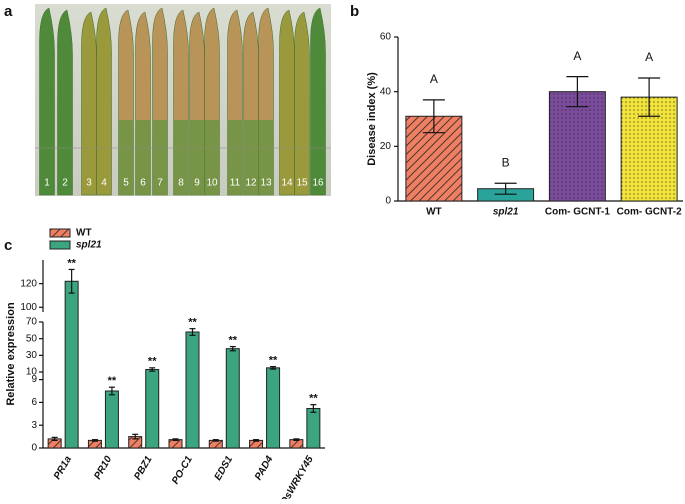 The width and height of the screenshot is (685, 504). Describe the element at coordinates (28, 307) in the screenshot. I see `y-tick-label: 100` at that location.